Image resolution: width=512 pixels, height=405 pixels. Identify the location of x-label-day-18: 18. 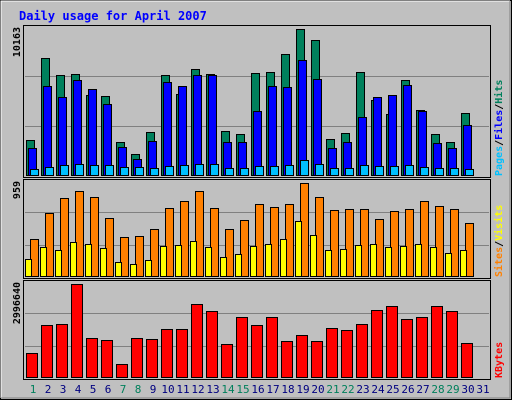
(287, 389).